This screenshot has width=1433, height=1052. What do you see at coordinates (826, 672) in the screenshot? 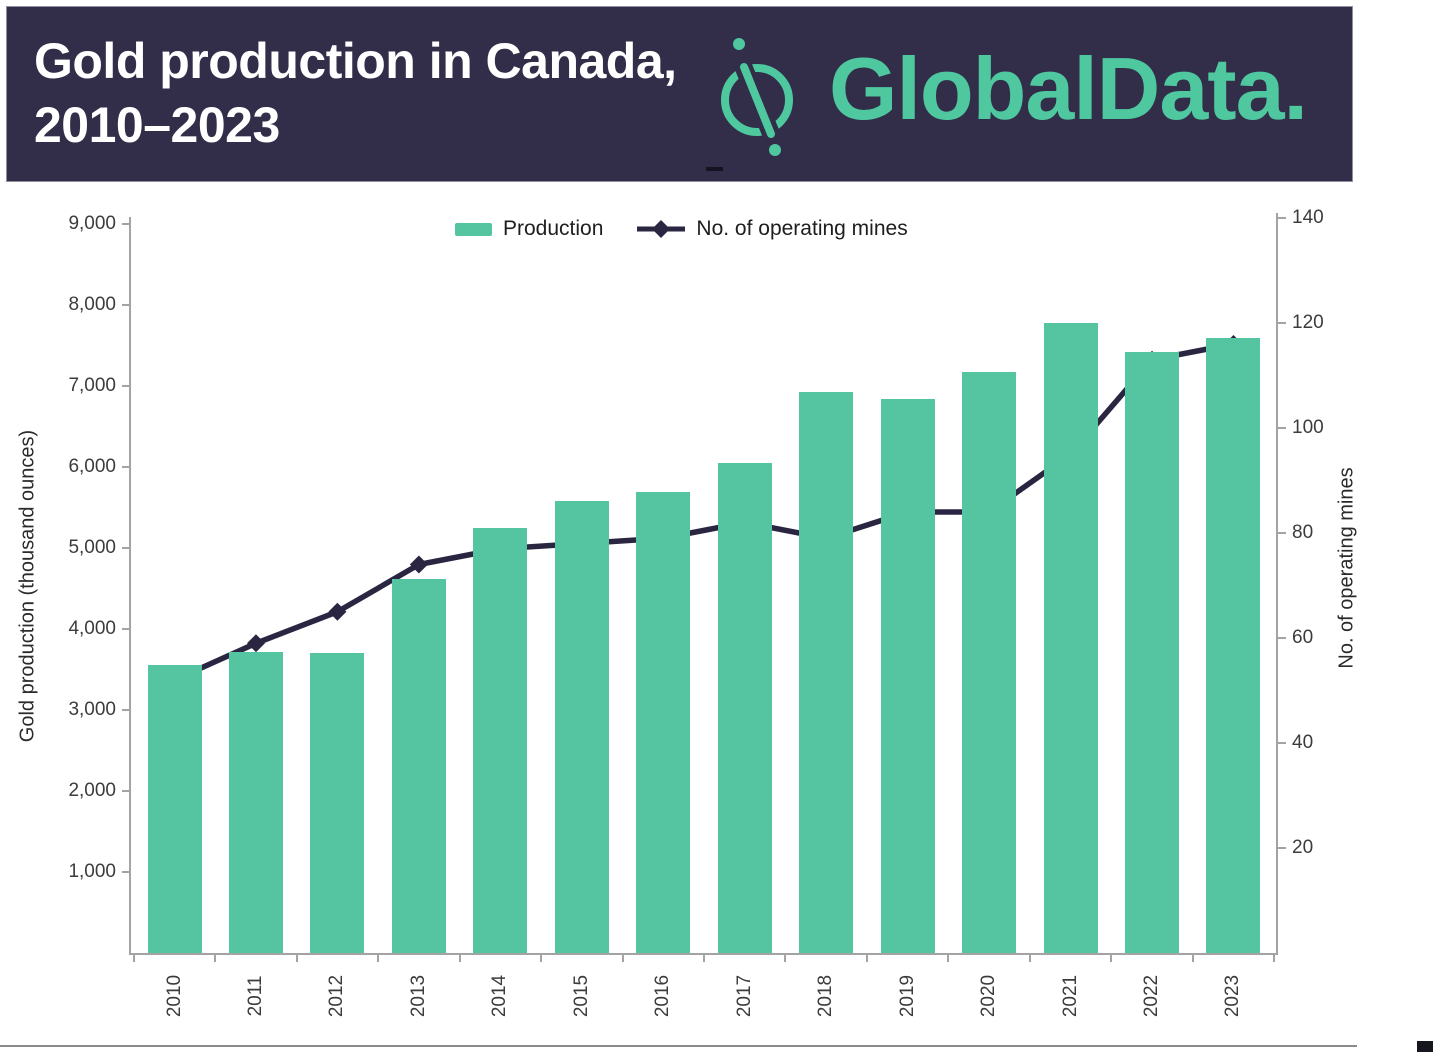
I see `bar-2018` at bounding box center [826, 672].